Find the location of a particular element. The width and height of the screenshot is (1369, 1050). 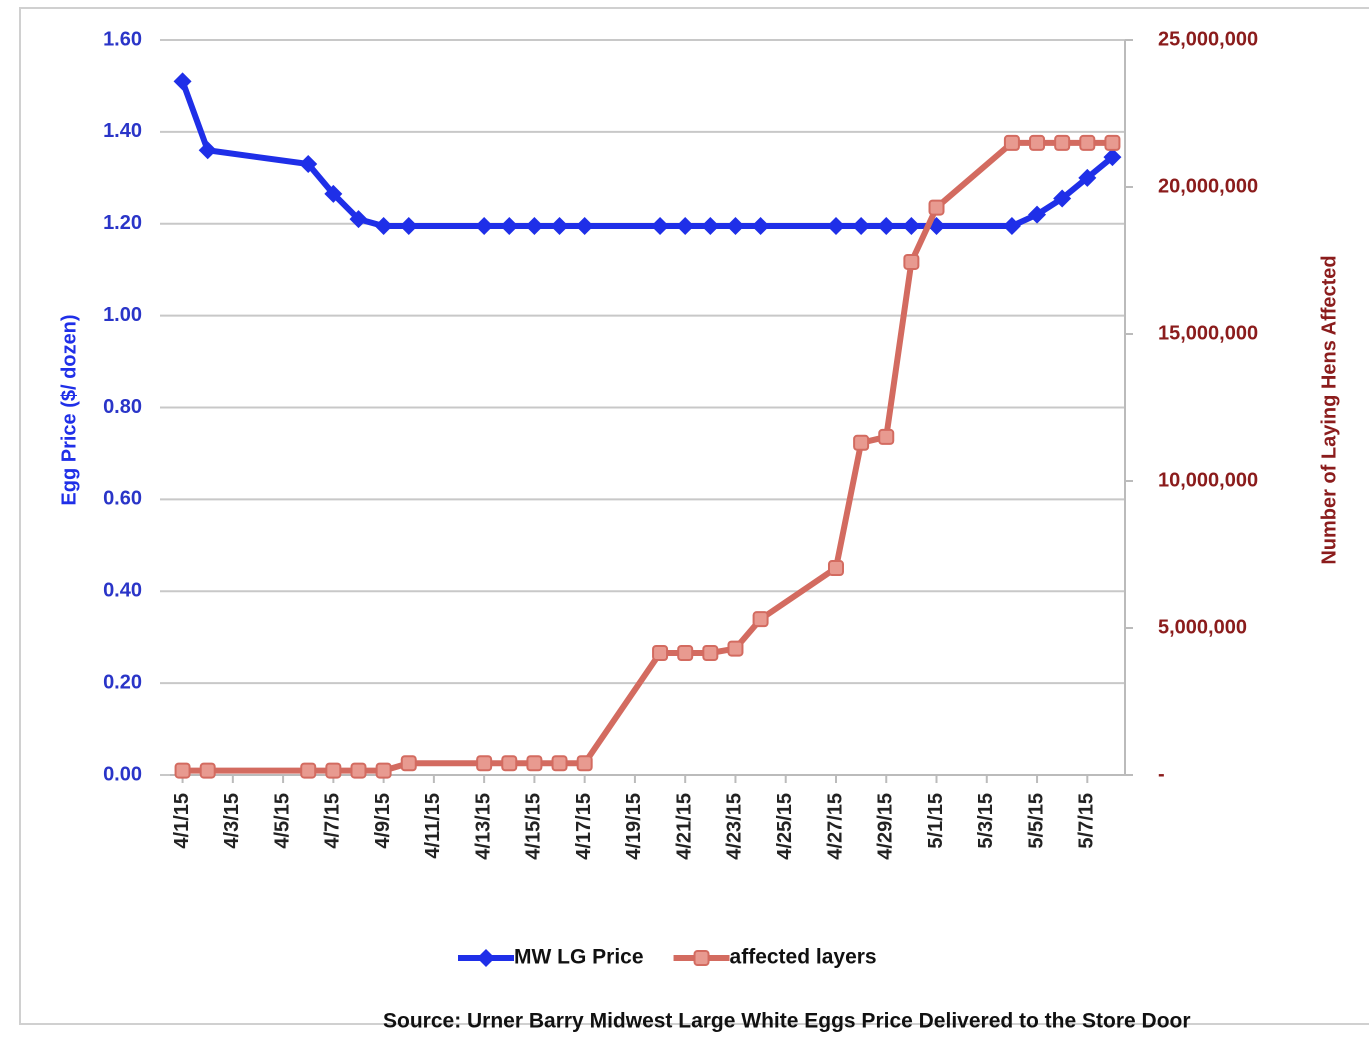

y2-tick-label: 20,000,000 is located at coordinates (1208, 186).